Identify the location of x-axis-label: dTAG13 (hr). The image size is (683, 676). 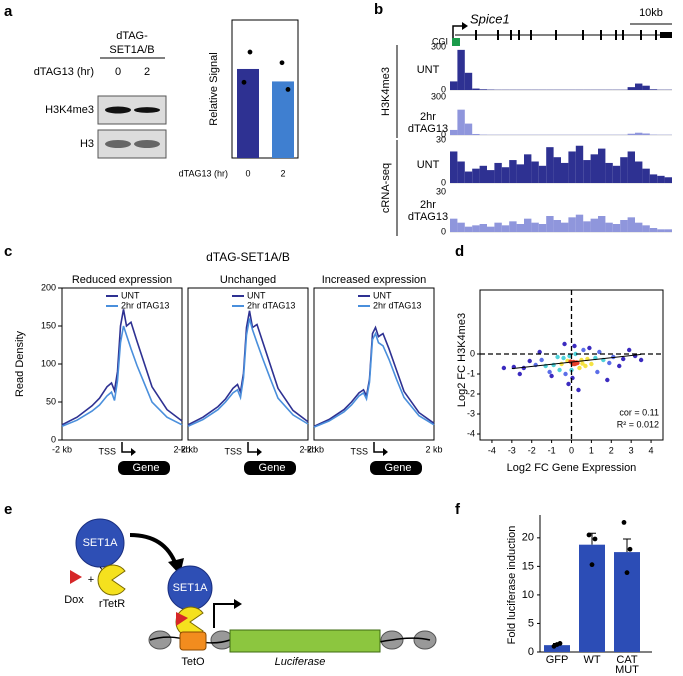
(203, 173).